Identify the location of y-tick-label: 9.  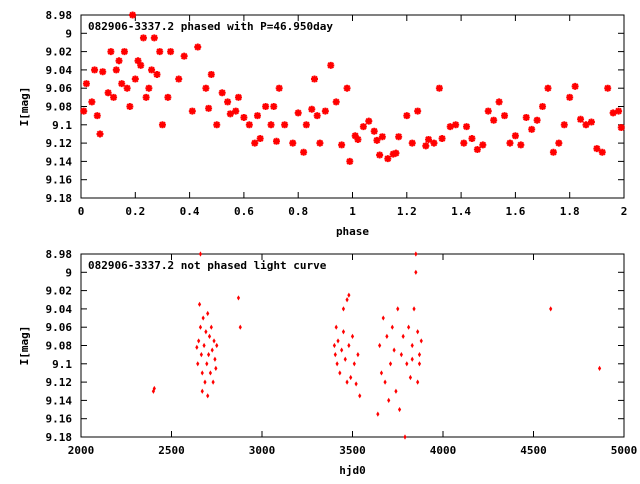
(68, 272).